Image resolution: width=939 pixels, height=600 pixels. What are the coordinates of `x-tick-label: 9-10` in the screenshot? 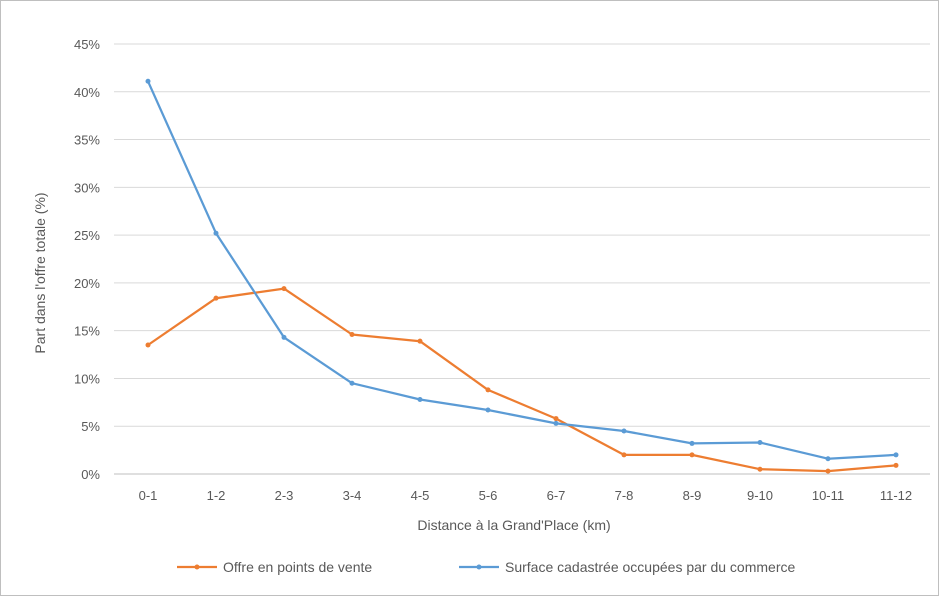 It's located at (760, 495).